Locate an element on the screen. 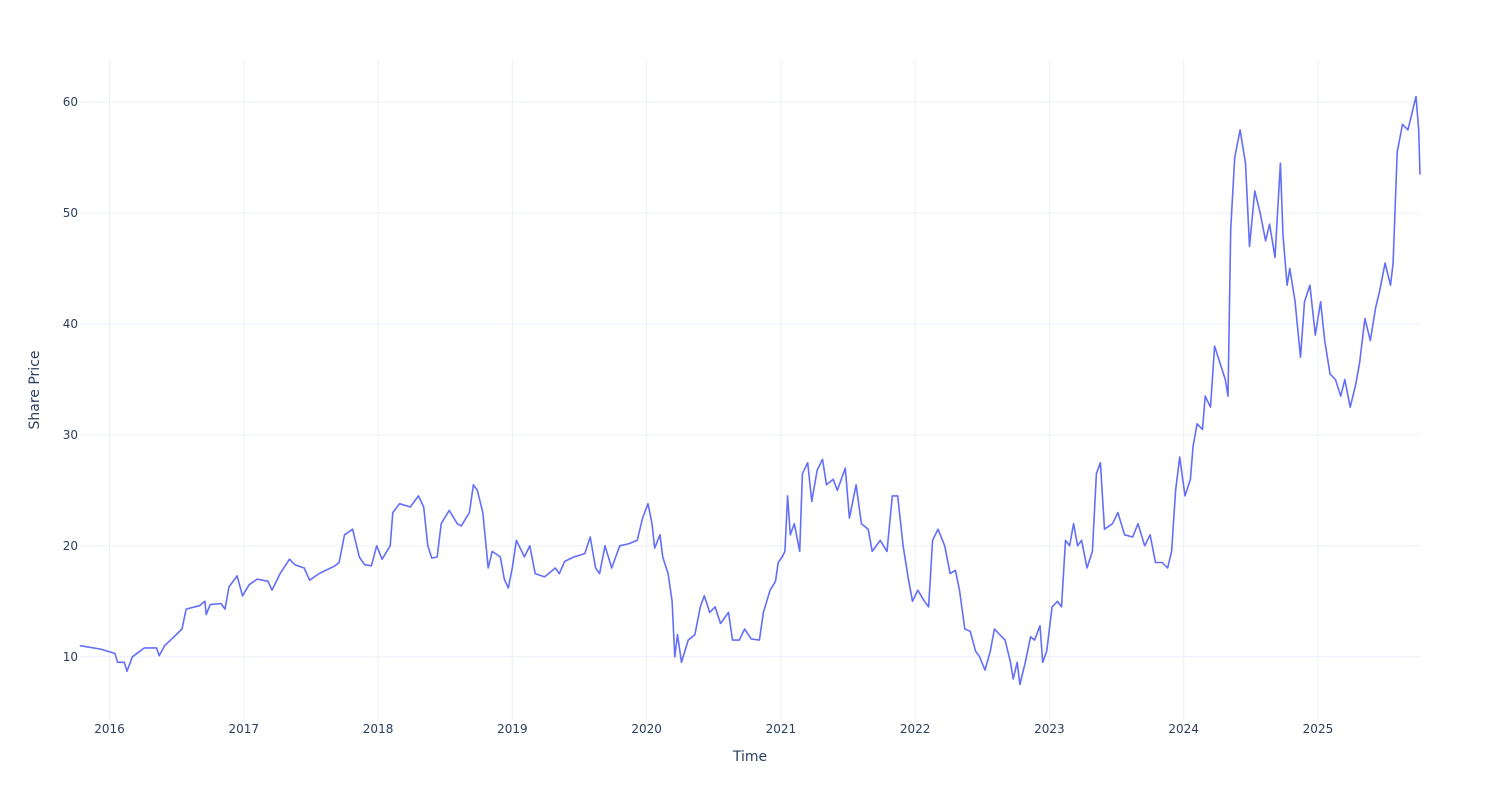  x-tick-label: 2023 is located at coordinates (1049, 729).